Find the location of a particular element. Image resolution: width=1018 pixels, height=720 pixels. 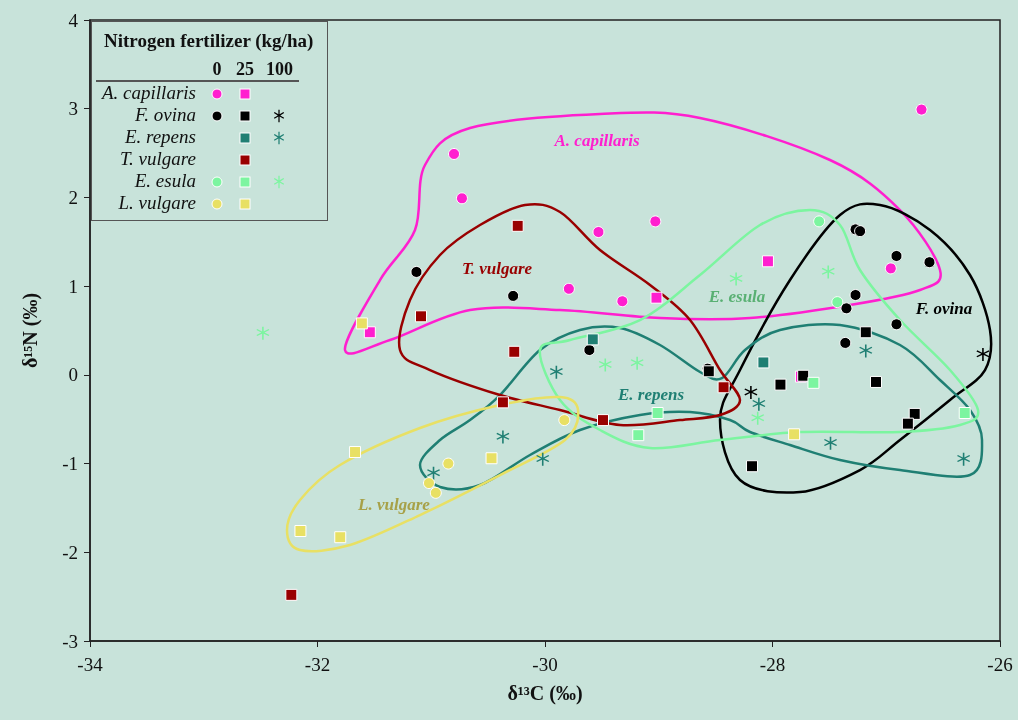

annotation: 0 is located at coordinates (216, 69).